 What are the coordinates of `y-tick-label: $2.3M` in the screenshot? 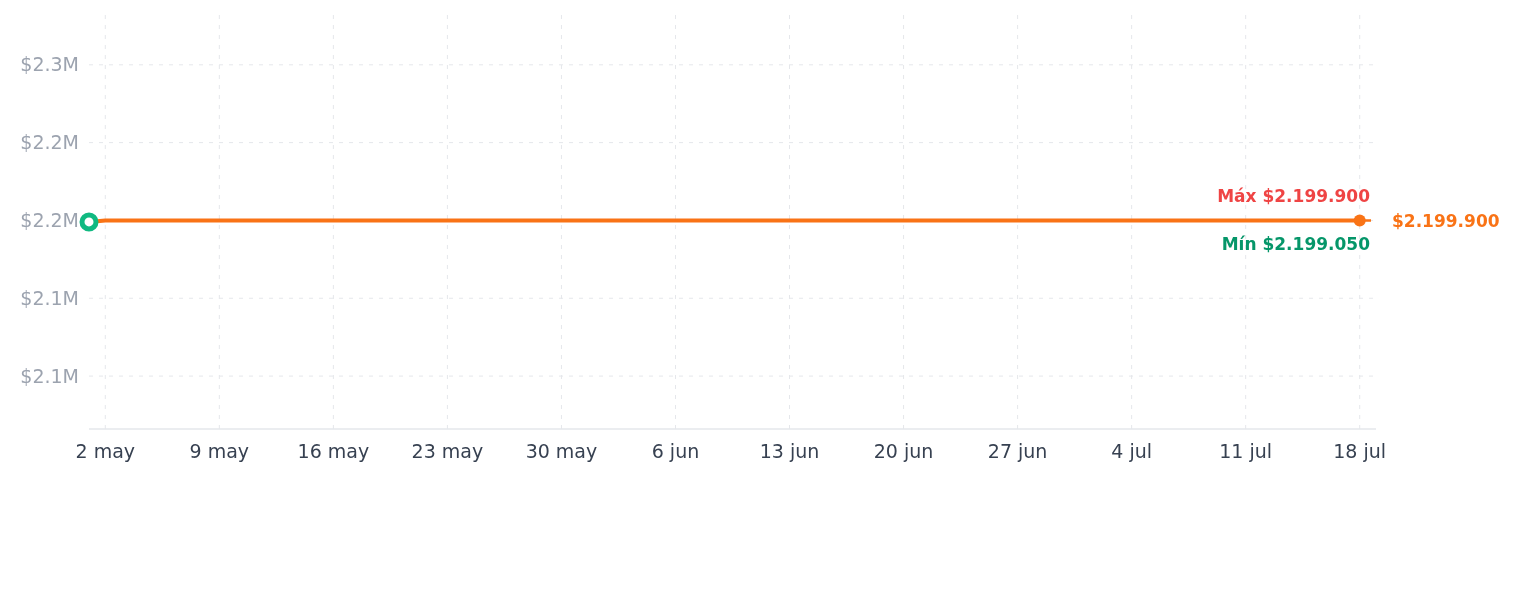 It's located at (49, 64).